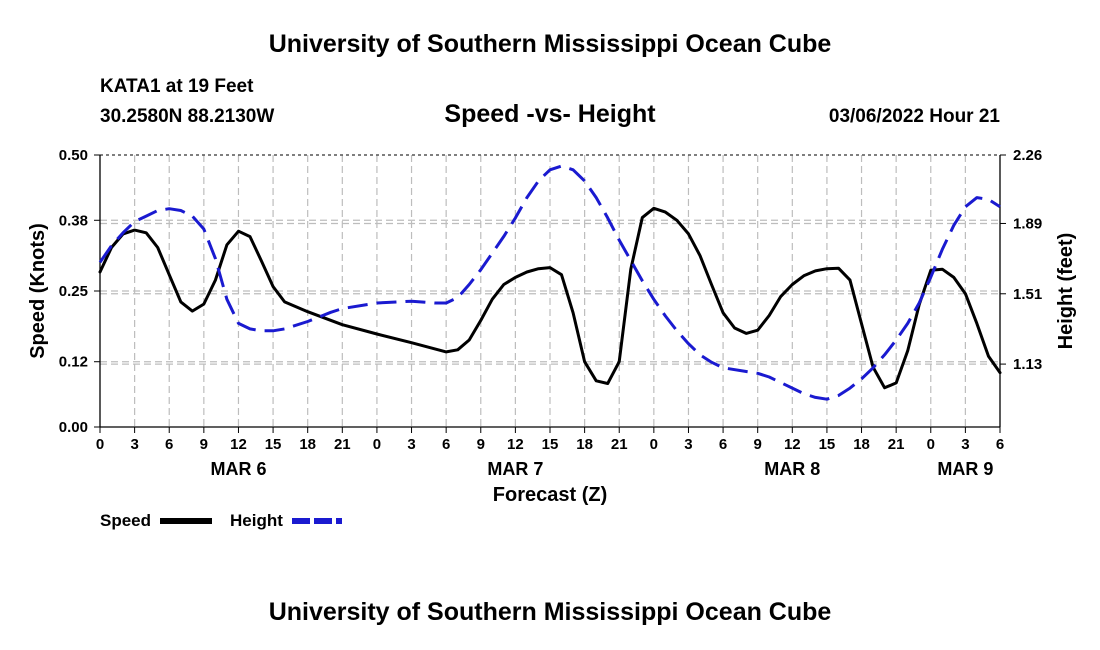 The width and height of the screenshot is (1100, 650). What do you see at coordinates (1027, 294) in the screenshot?
I see `right-y-tick-label: 1.51` at bounding box center [1027, 294].